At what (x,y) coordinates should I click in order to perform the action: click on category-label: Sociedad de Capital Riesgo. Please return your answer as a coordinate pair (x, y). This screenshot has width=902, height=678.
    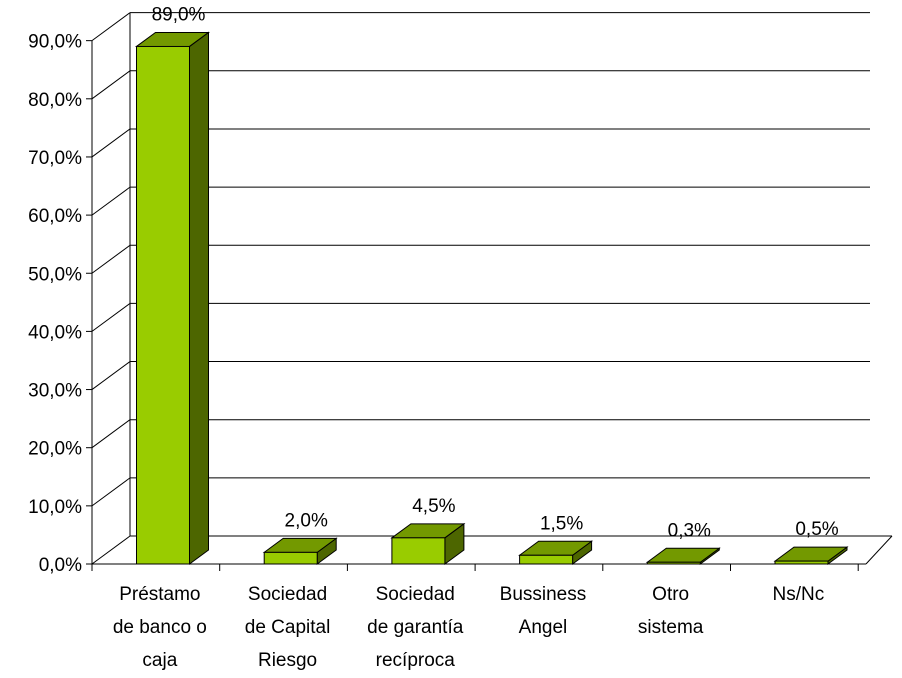
    Looking at the image, I should click on (288, 627).